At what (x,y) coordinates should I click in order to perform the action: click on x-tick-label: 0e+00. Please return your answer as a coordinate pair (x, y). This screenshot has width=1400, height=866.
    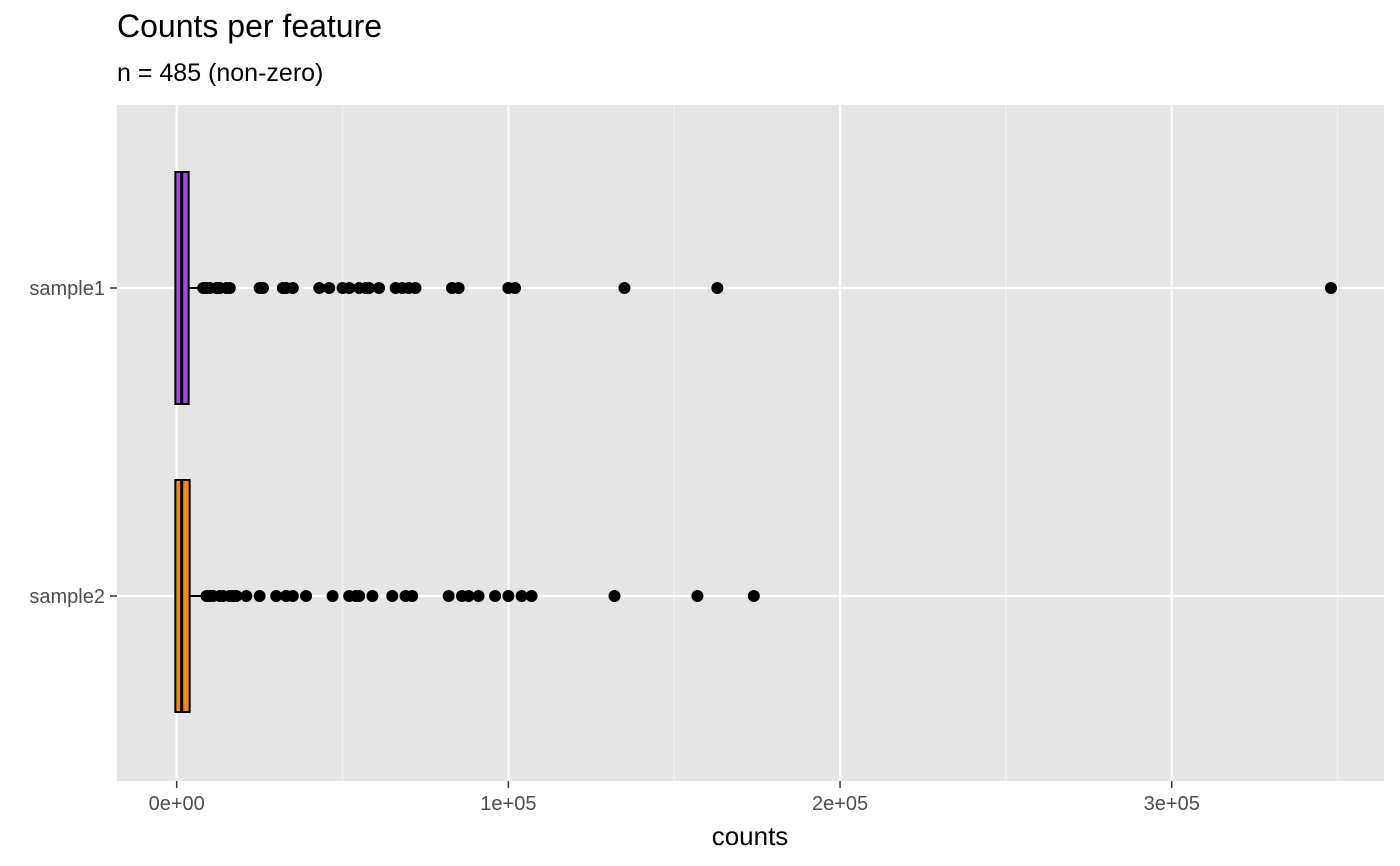
    Looking at the image, I should click on (177, 804).